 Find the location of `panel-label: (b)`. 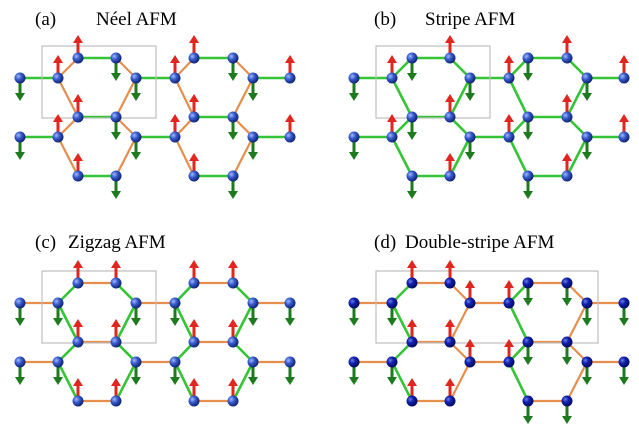

panel-label: (b) is located at coordinates (385, 19).